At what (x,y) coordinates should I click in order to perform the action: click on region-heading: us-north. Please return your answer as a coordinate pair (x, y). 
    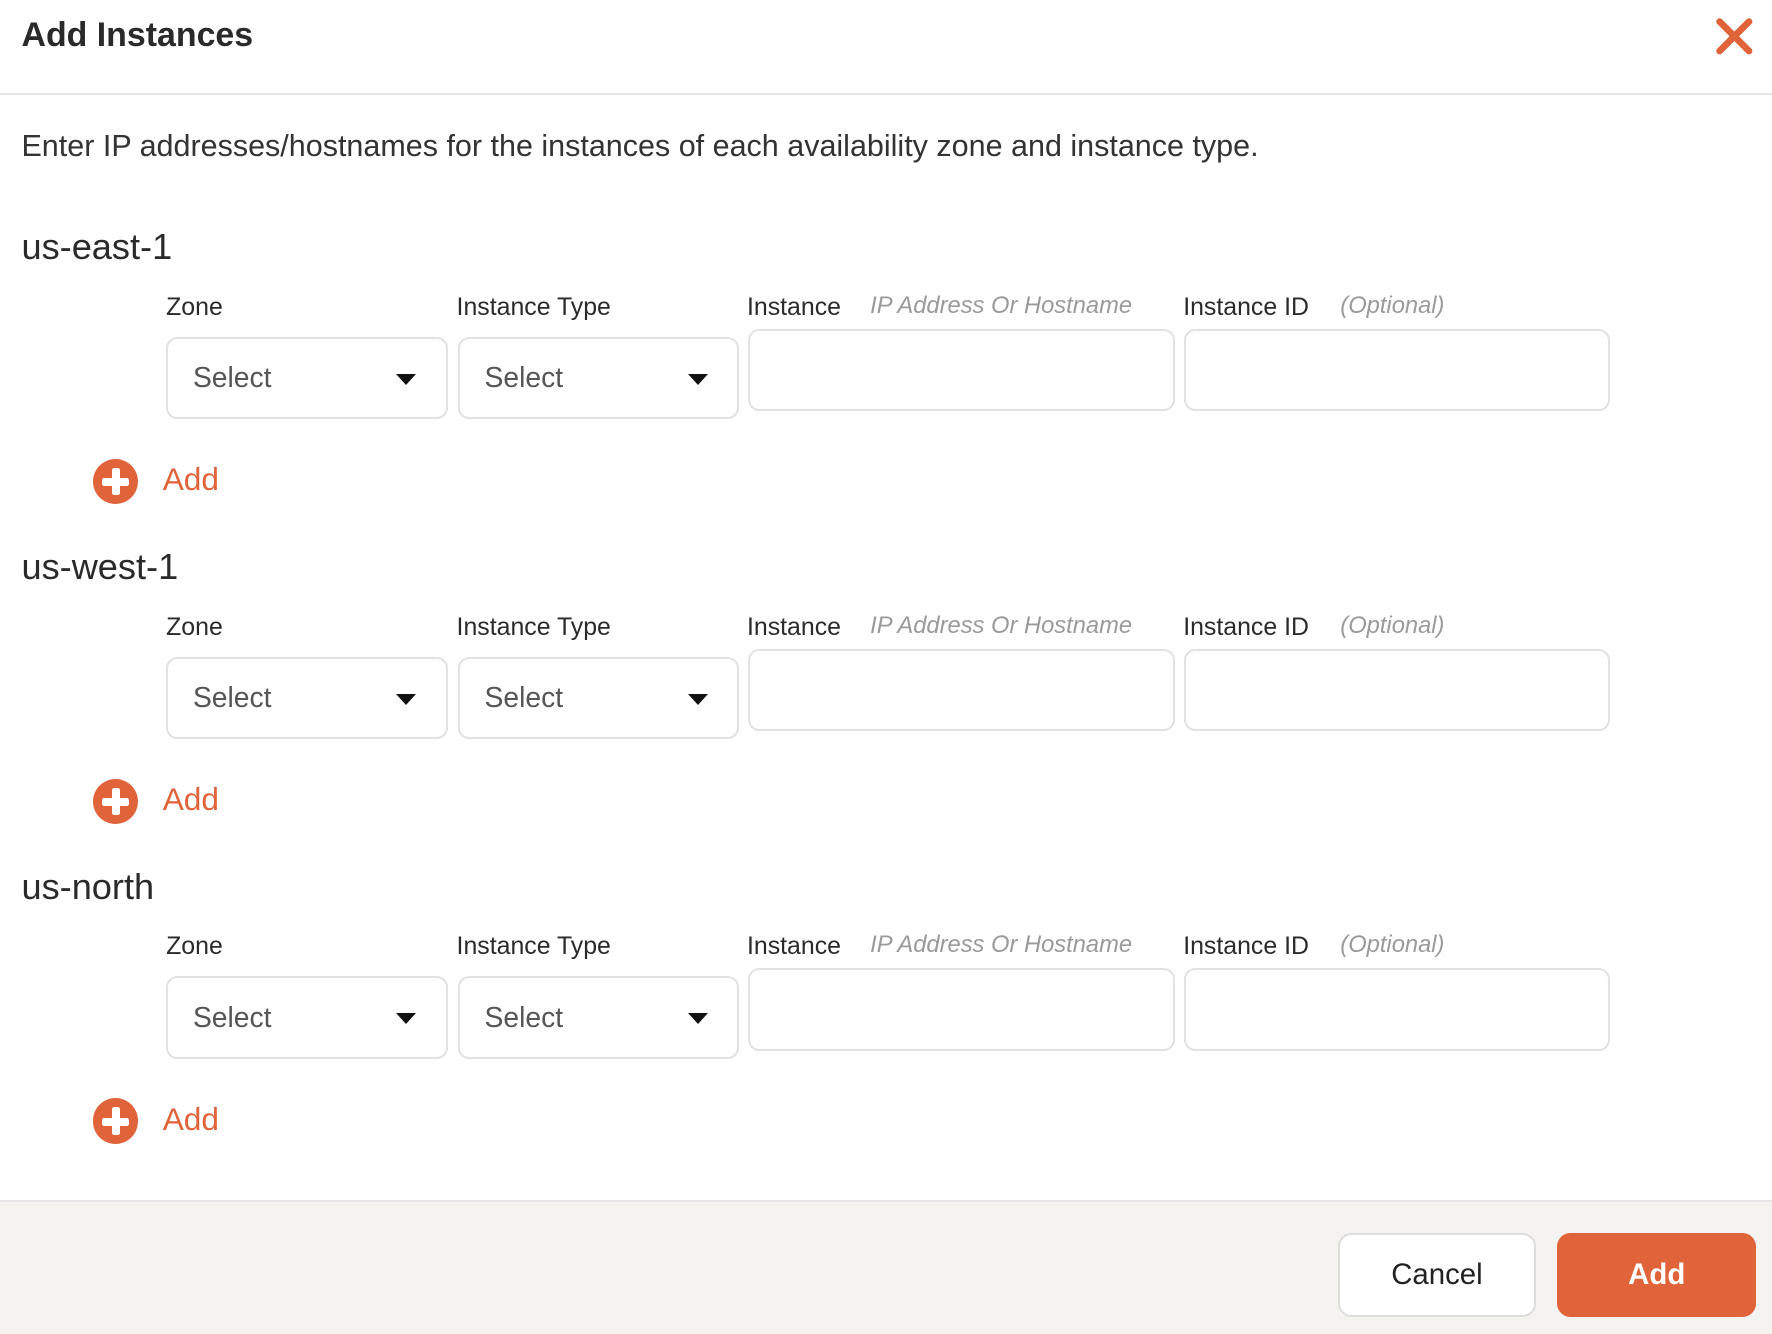
    Looking at the image, I should click on (88, 886).